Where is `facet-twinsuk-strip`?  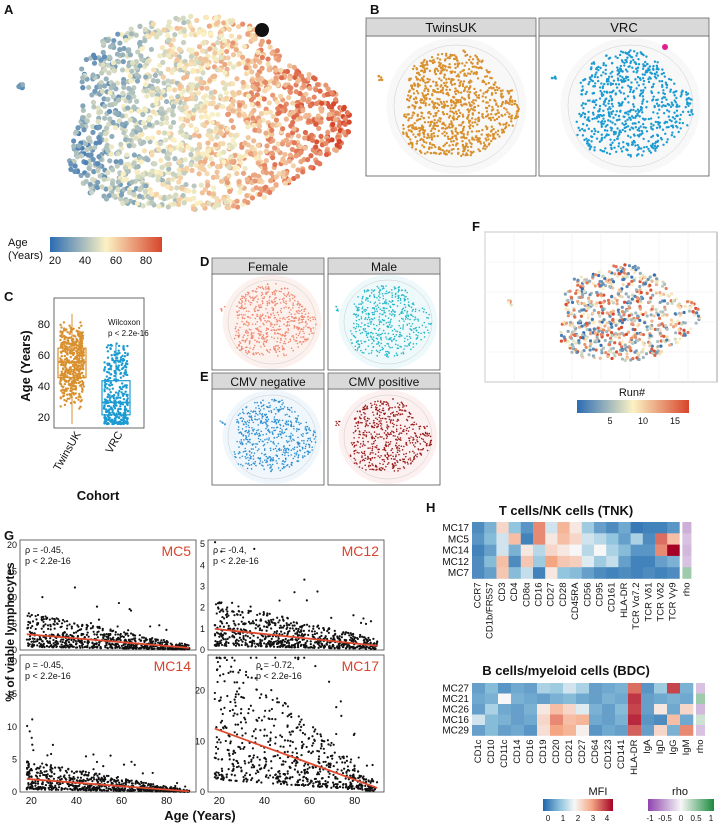
facet-twinsuk-strip is located at coordinates (451, 27).